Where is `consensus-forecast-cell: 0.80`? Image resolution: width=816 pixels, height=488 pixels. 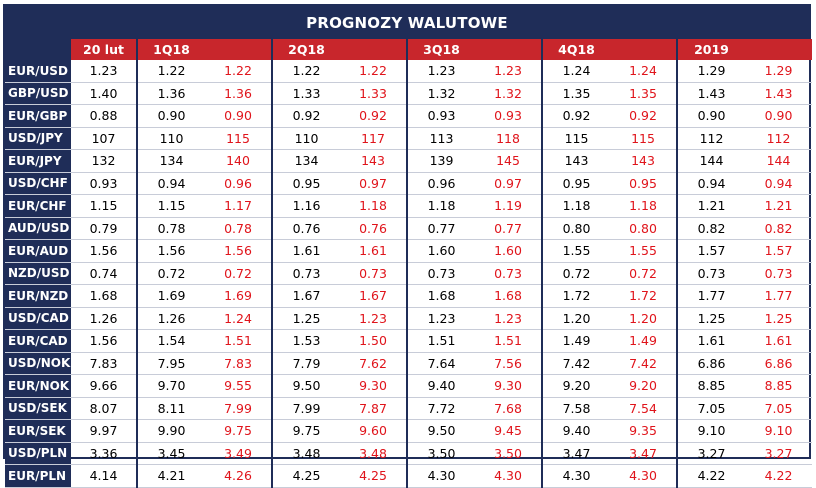
consensus-forecast-cell: 0.80 is located at coordinates (643, 228).